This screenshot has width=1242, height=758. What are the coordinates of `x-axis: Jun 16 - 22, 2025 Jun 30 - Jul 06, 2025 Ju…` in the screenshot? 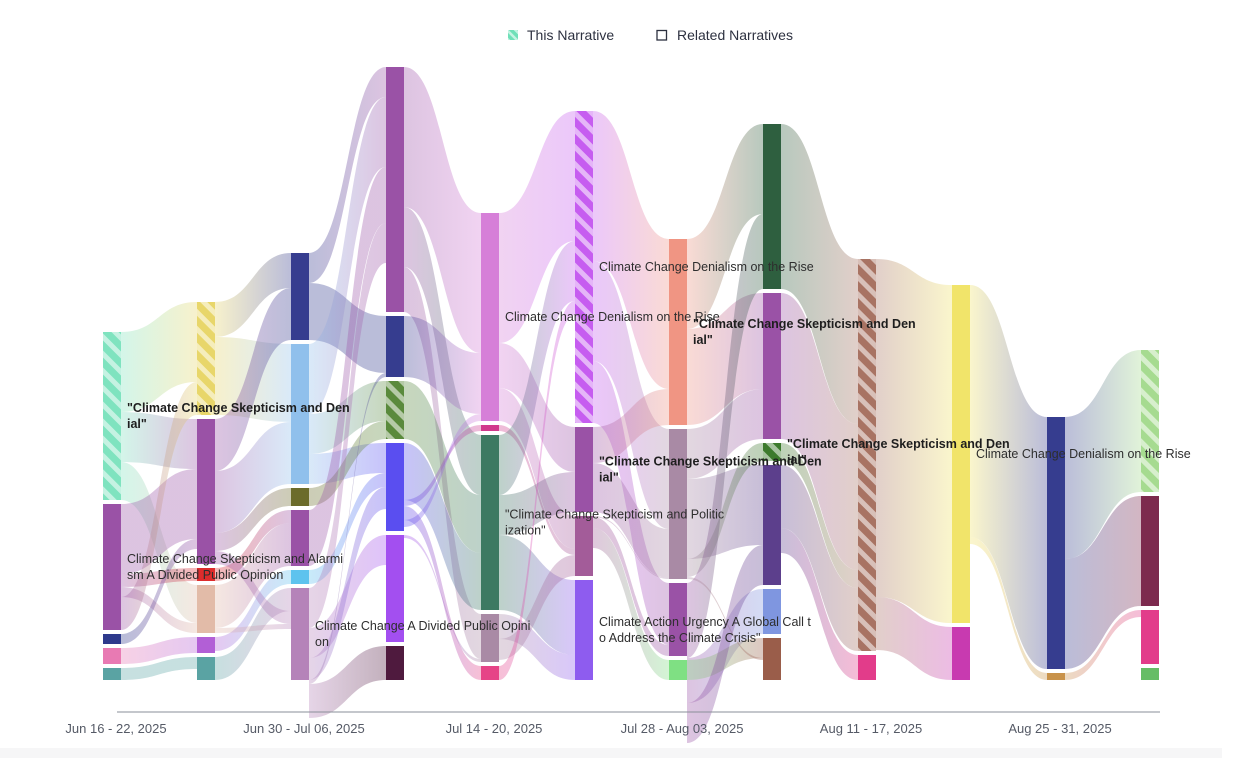 It's located at (612, 723).